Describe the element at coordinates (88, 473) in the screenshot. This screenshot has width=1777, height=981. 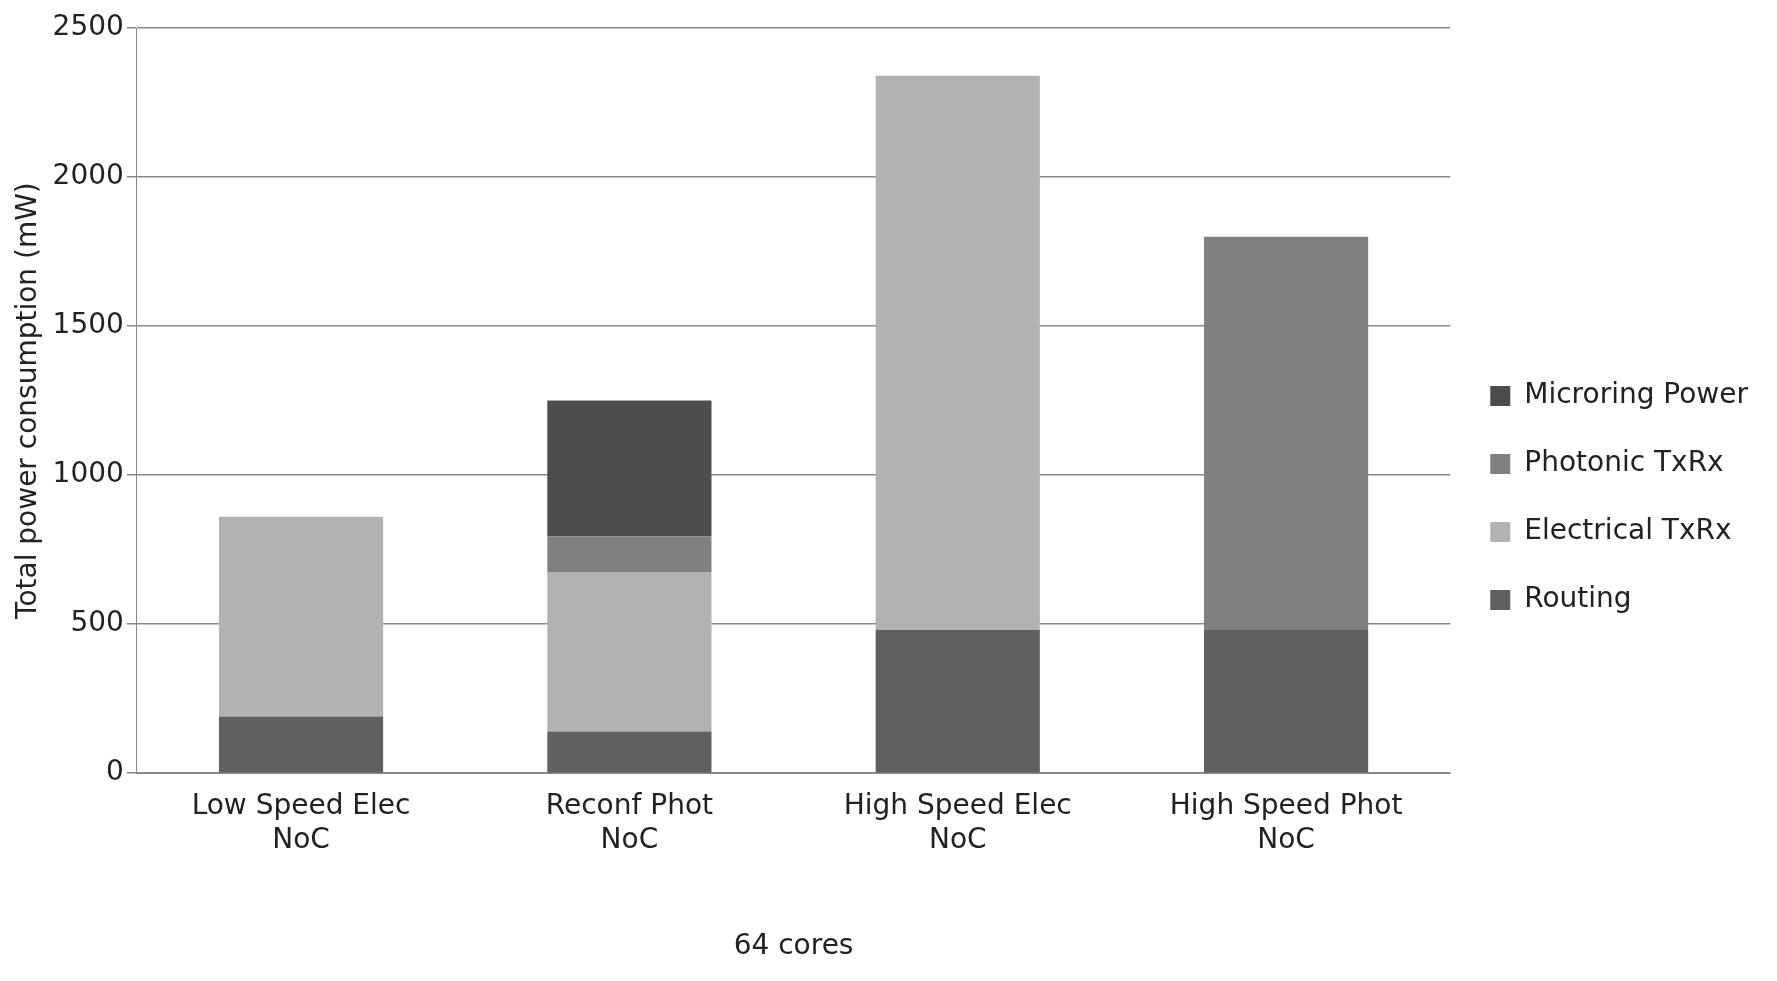
I see `y-tick-label: 1000` at that location.